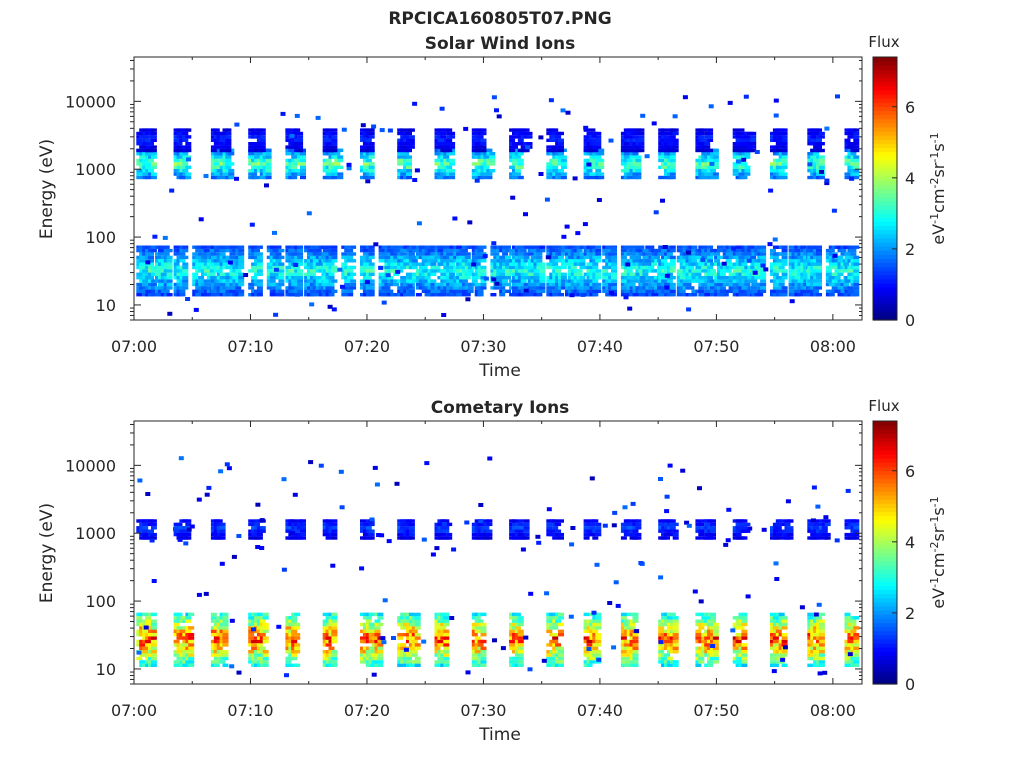 The image size is (1024, 768). What do you see at coordinates (499, 371) in the screenshot?
I see `x-axis-label: Time` at bounding box center [499, 371].